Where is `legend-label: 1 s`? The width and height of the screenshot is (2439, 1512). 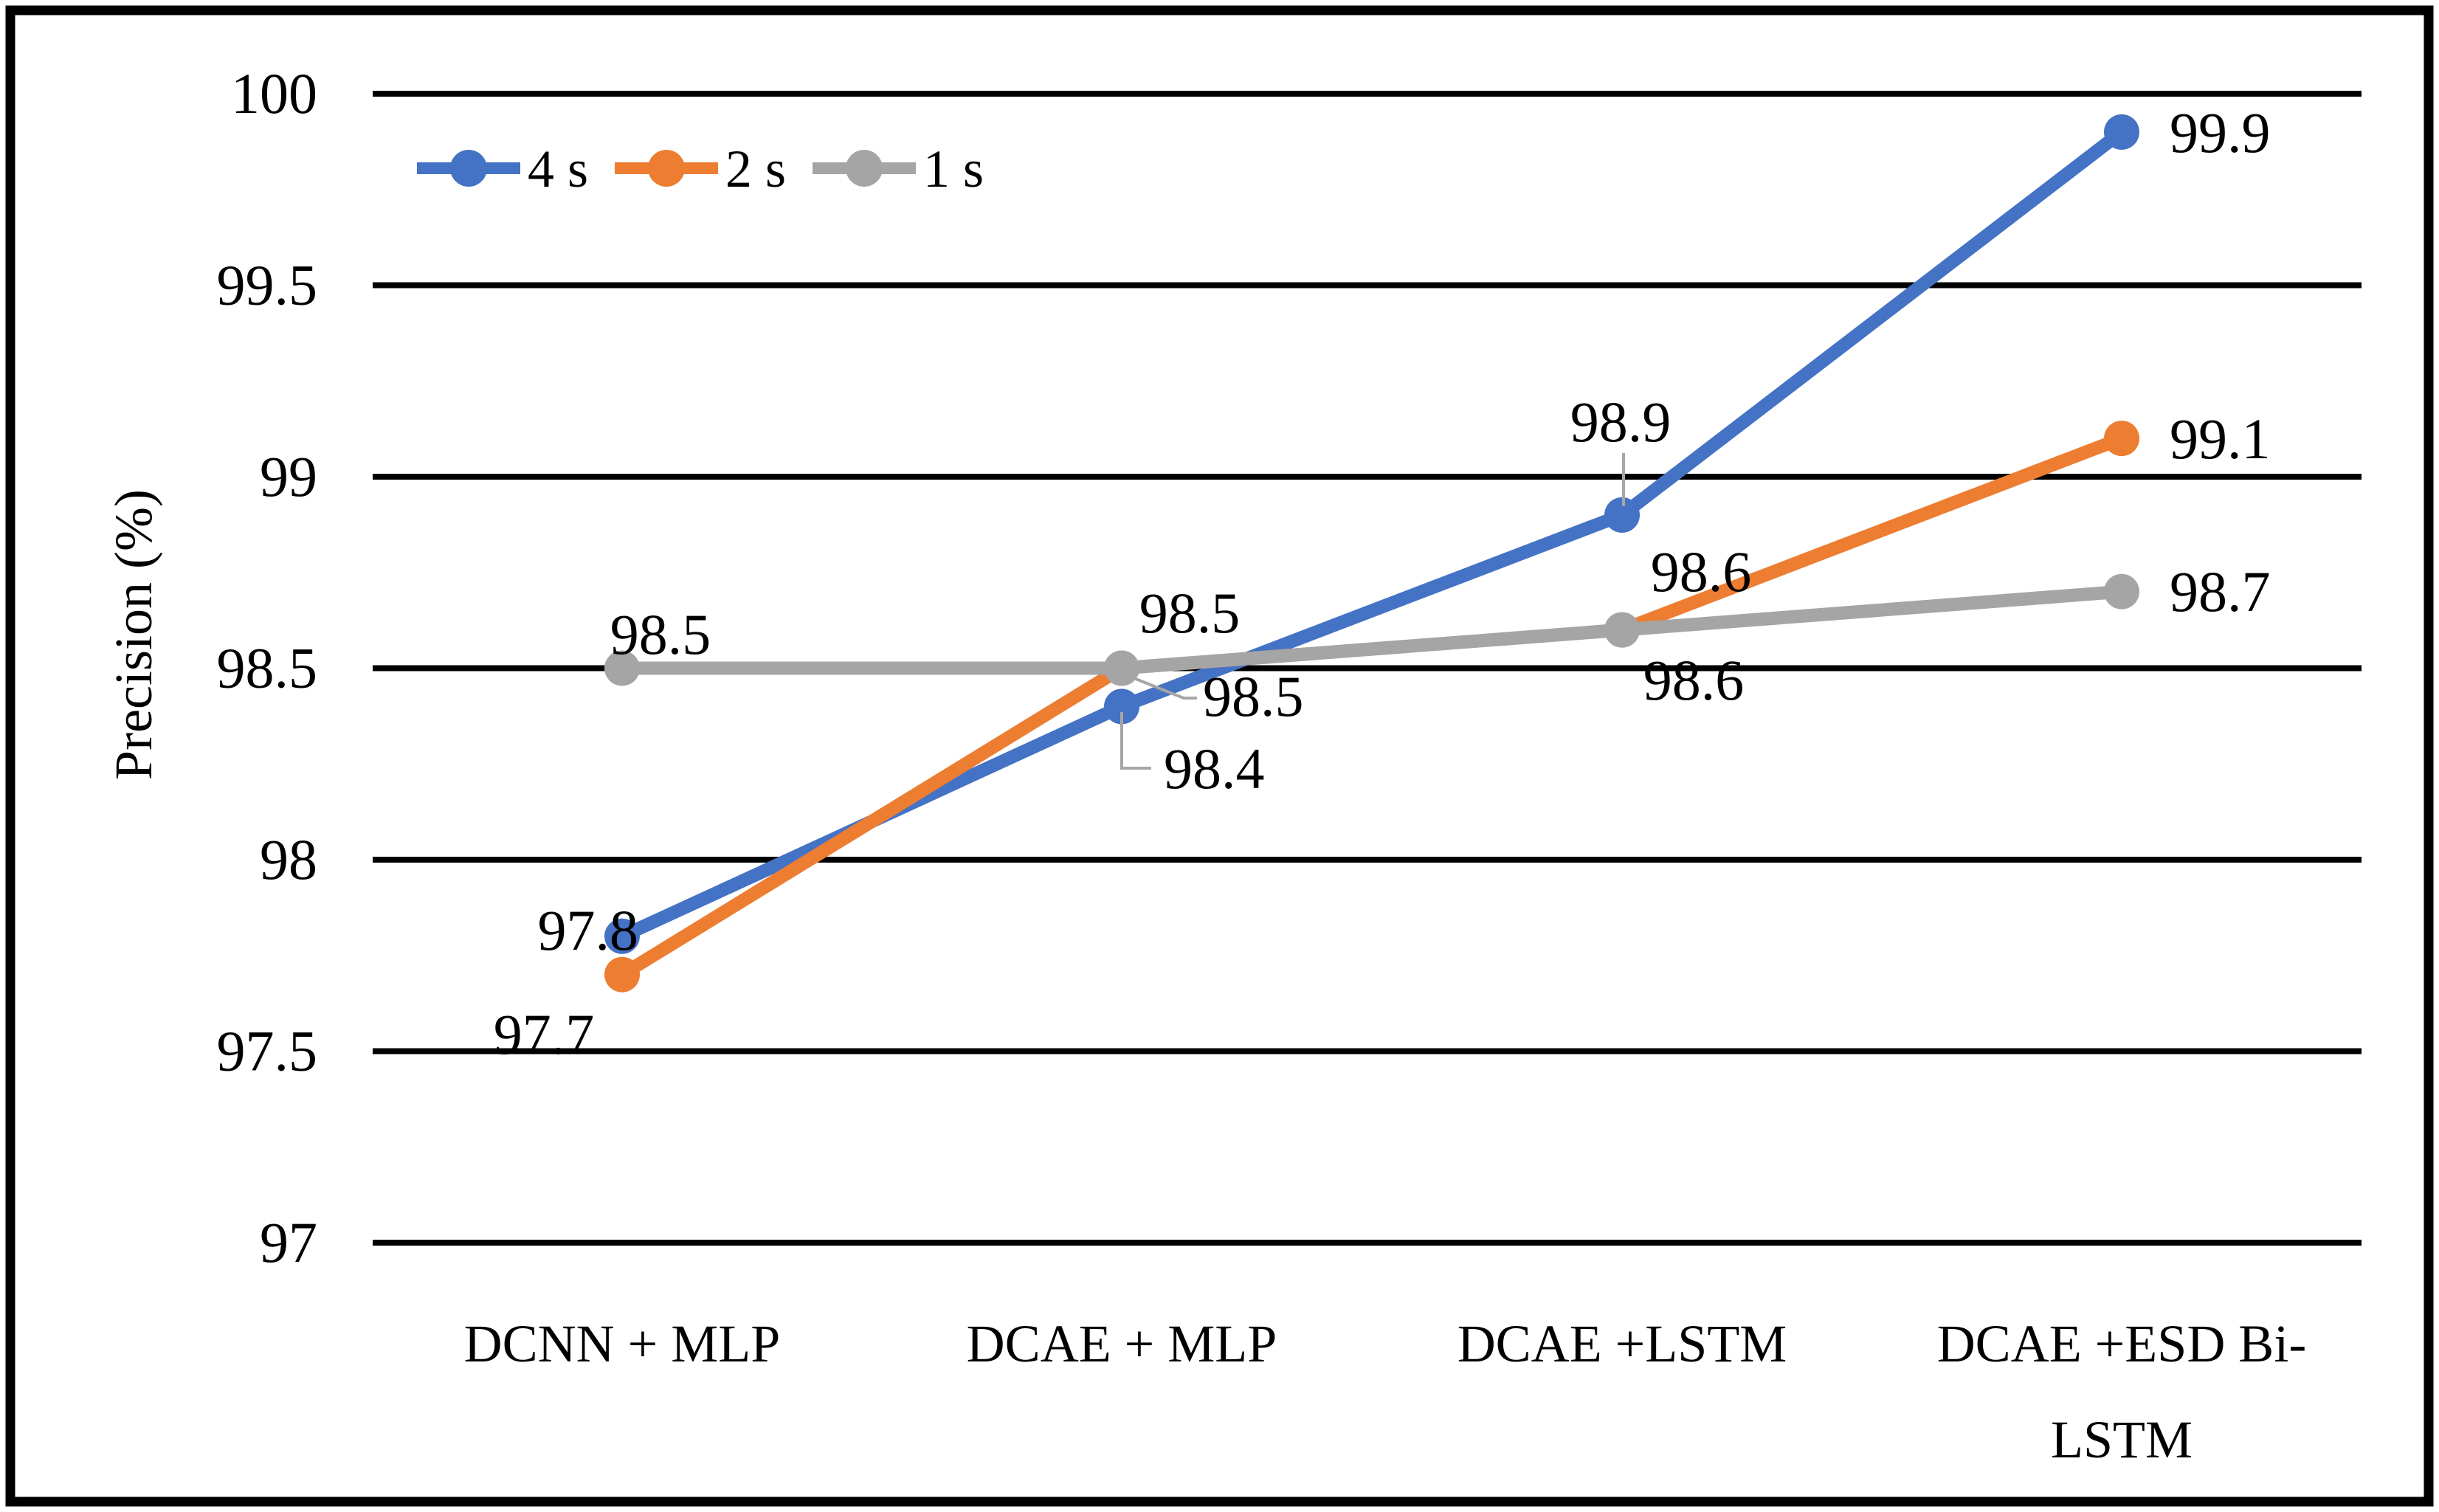
legend-label: 1 s is located at coordinates (954, 169).